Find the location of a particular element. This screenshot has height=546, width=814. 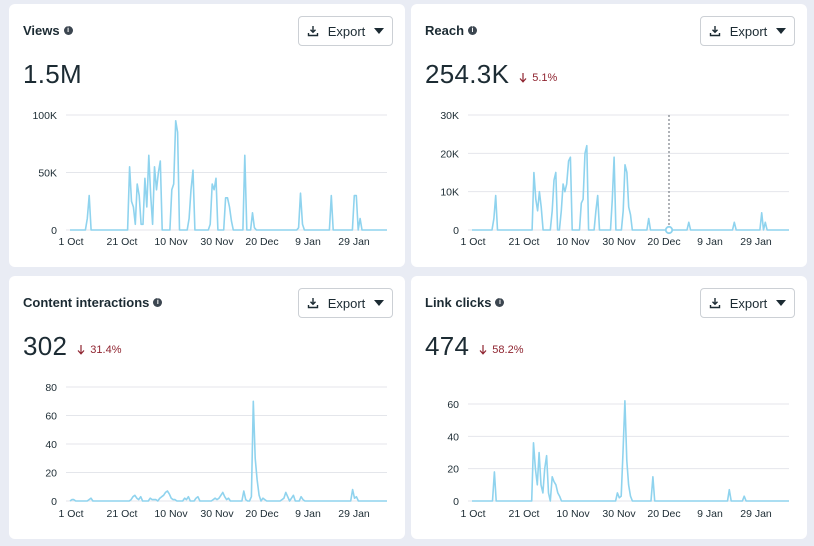

card-title-text: Views is located at coordinates (41, 30).